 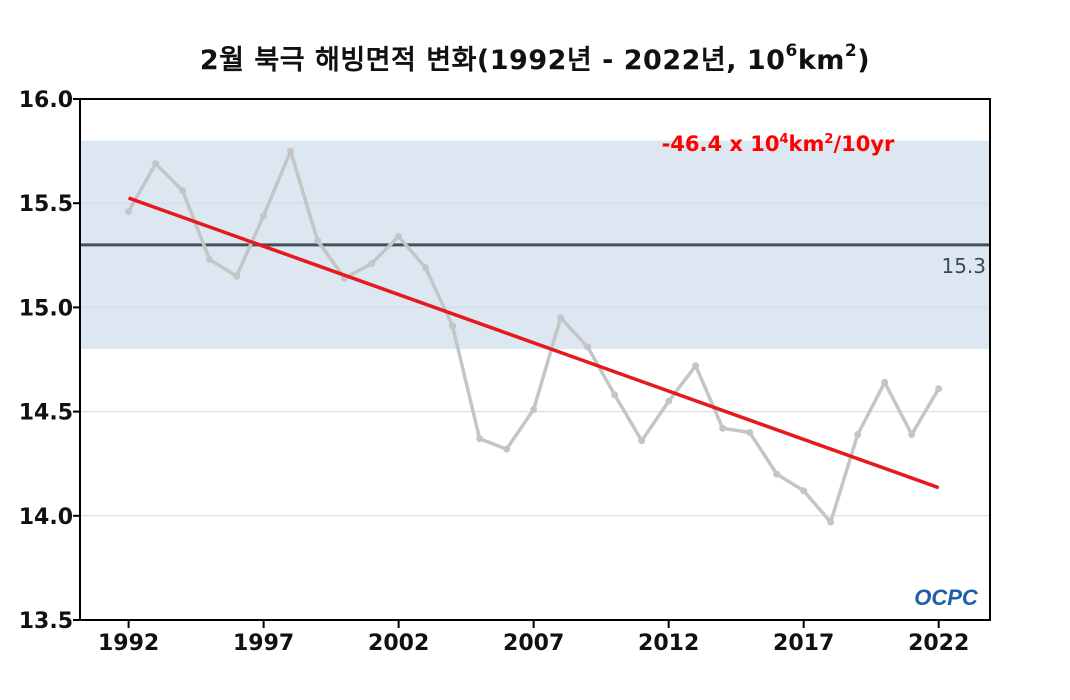 I want to click on x-tick-label: 2007, so click(x=533, y=643).